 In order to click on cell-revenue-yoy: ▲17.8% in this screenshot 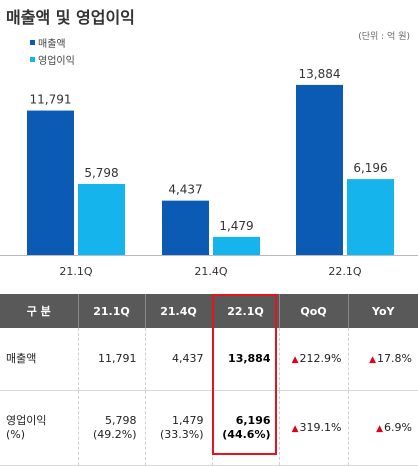, I will do `click(383, 359)`.